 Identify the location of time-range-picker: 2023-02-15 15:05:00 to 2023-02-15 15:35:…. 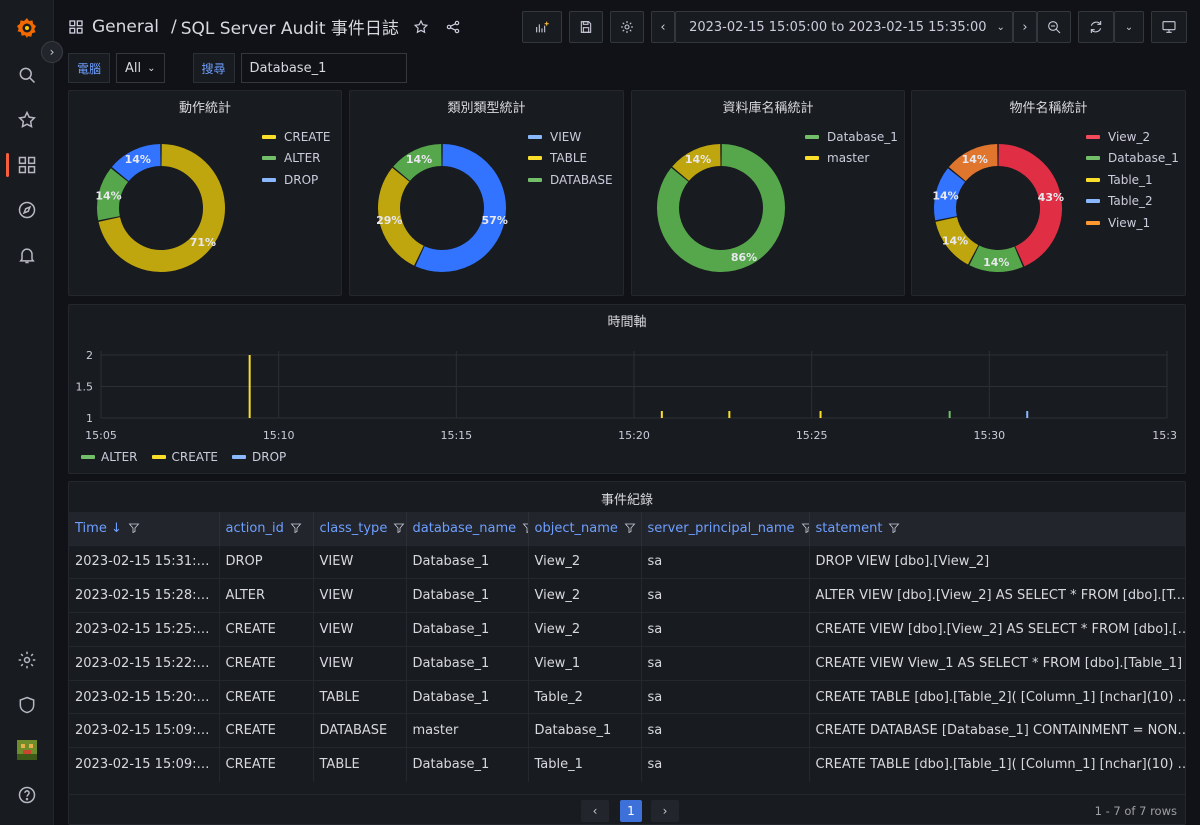
(844, 27).